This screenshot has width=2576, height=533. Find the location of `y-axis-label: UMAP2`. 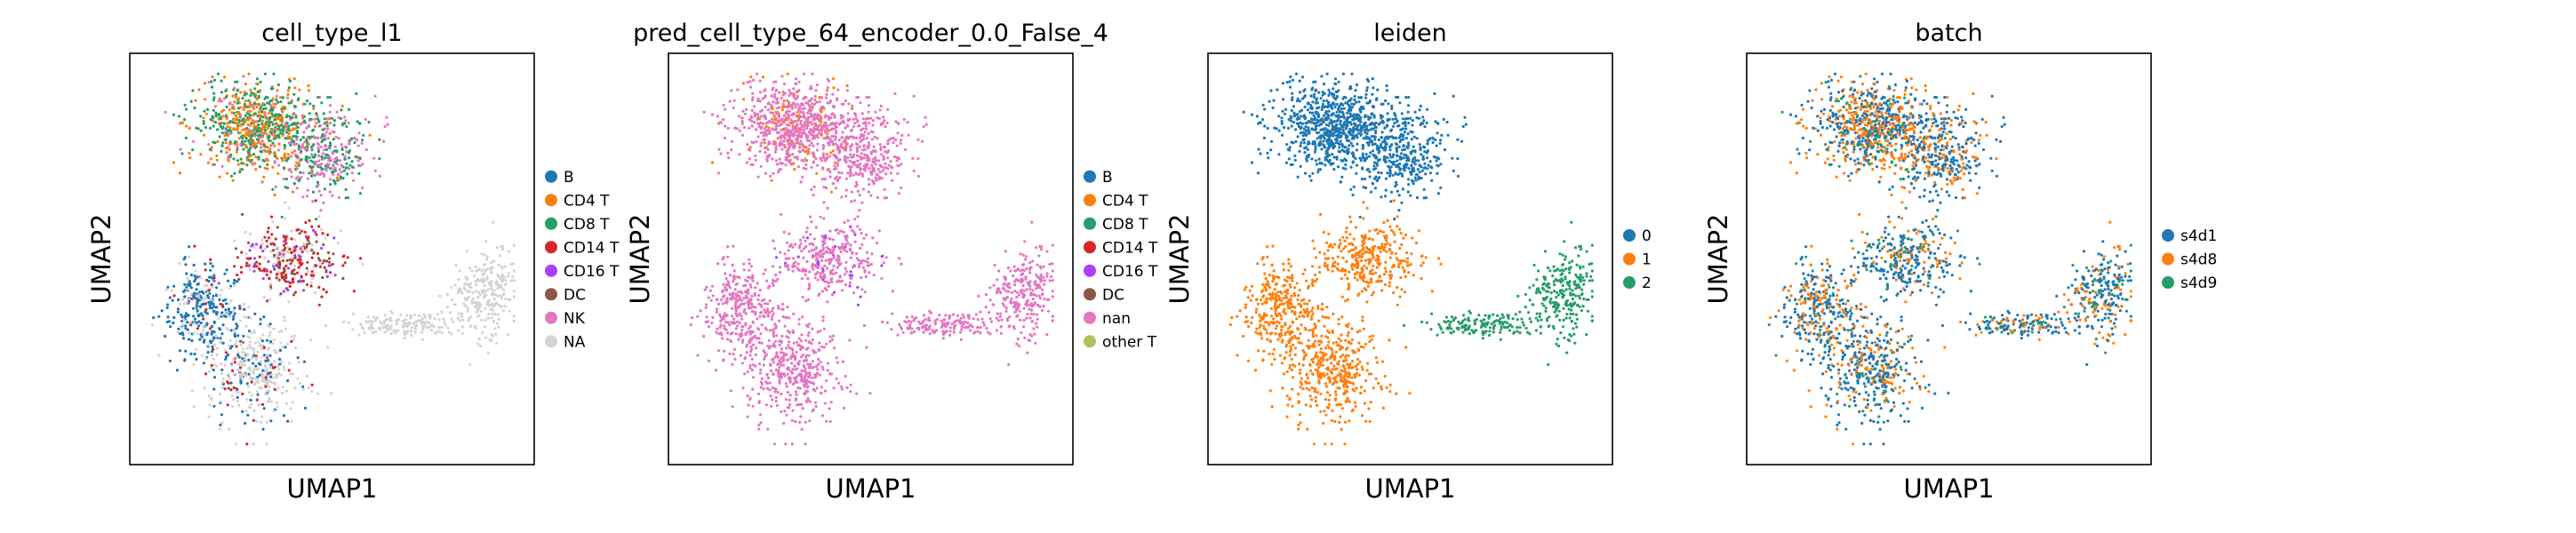

y-axis-label: UMAP2 is located at coordinates (101, 258).